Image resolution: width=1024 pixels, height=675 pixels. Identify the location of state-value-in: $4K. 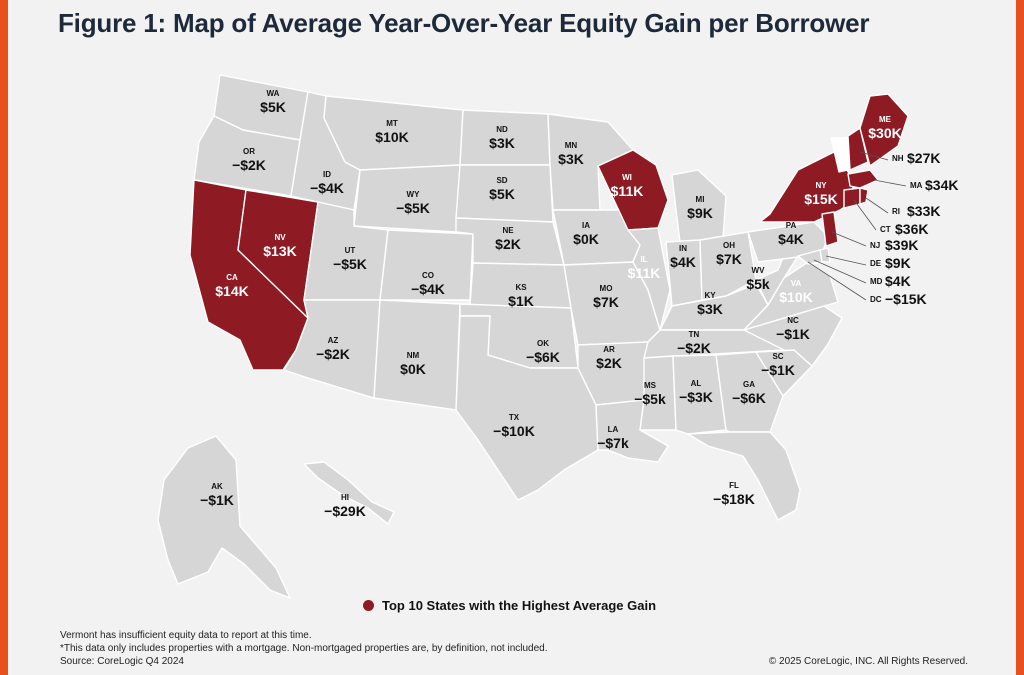
(683, 262).